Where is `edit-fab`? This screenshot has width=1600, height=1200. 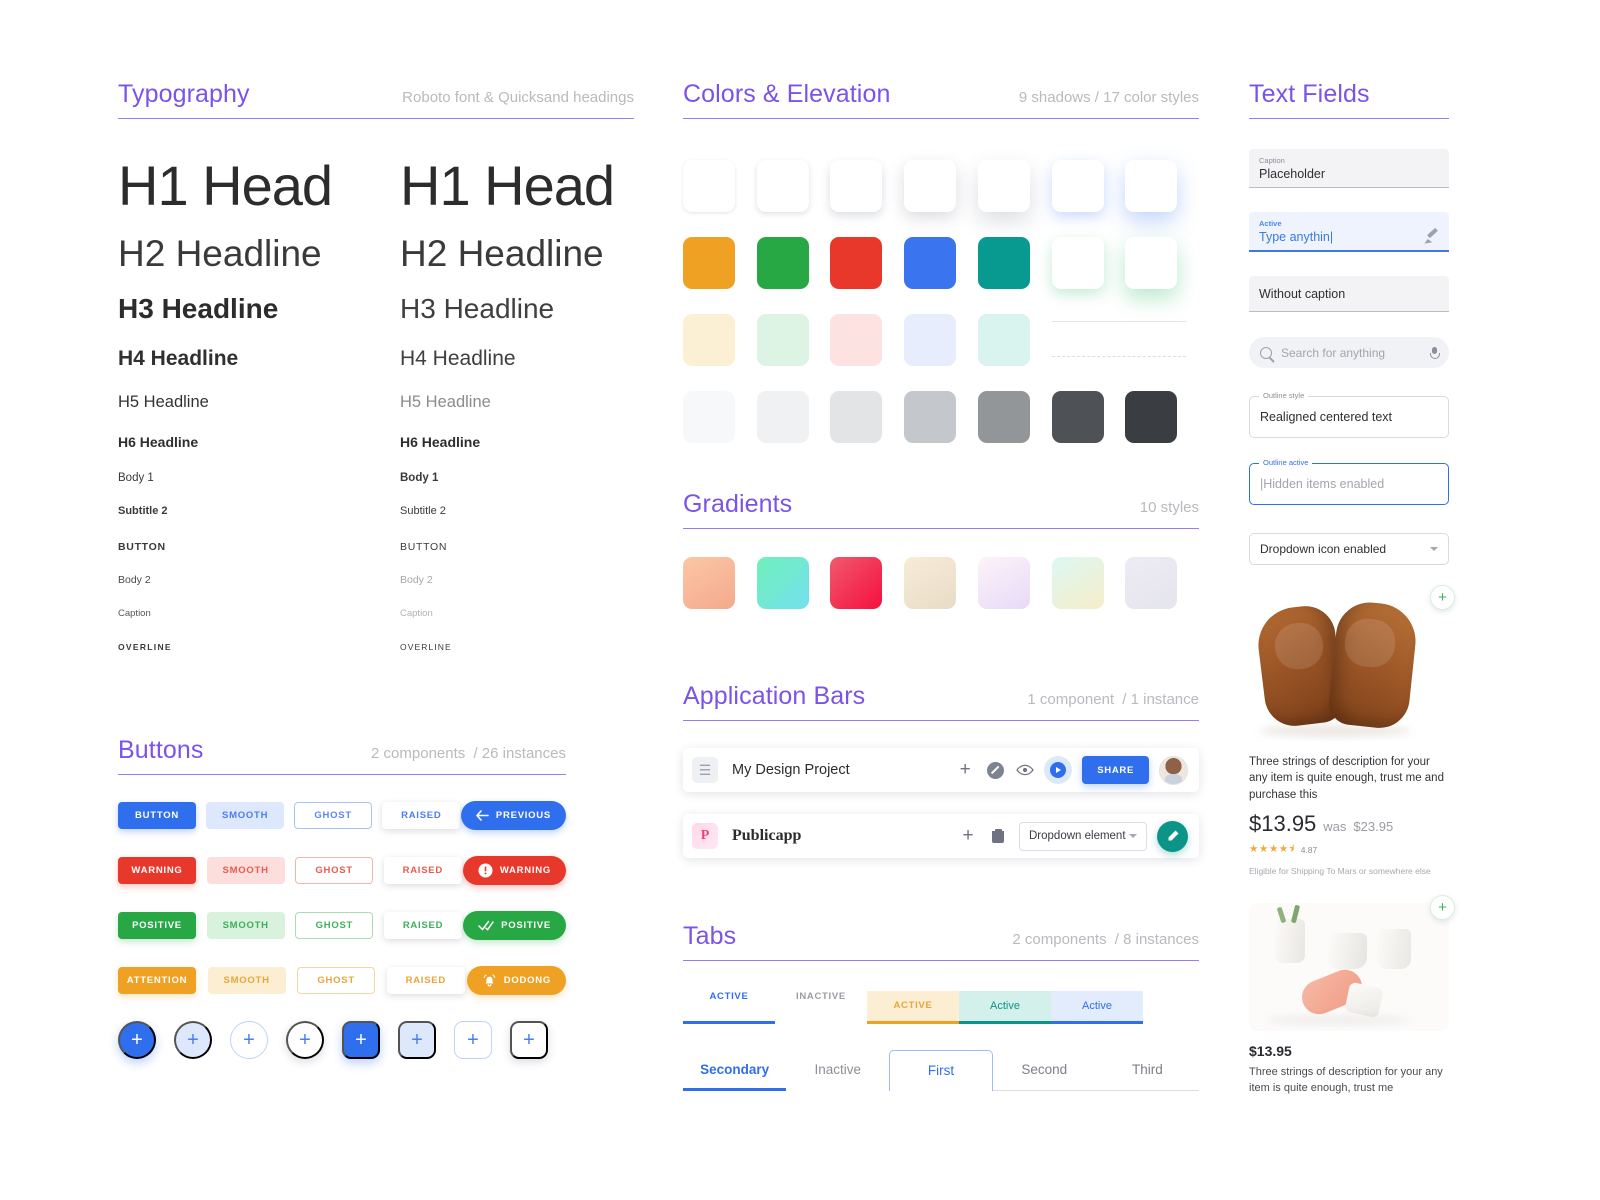
edit-fab is located at coordinates (1172, 836).